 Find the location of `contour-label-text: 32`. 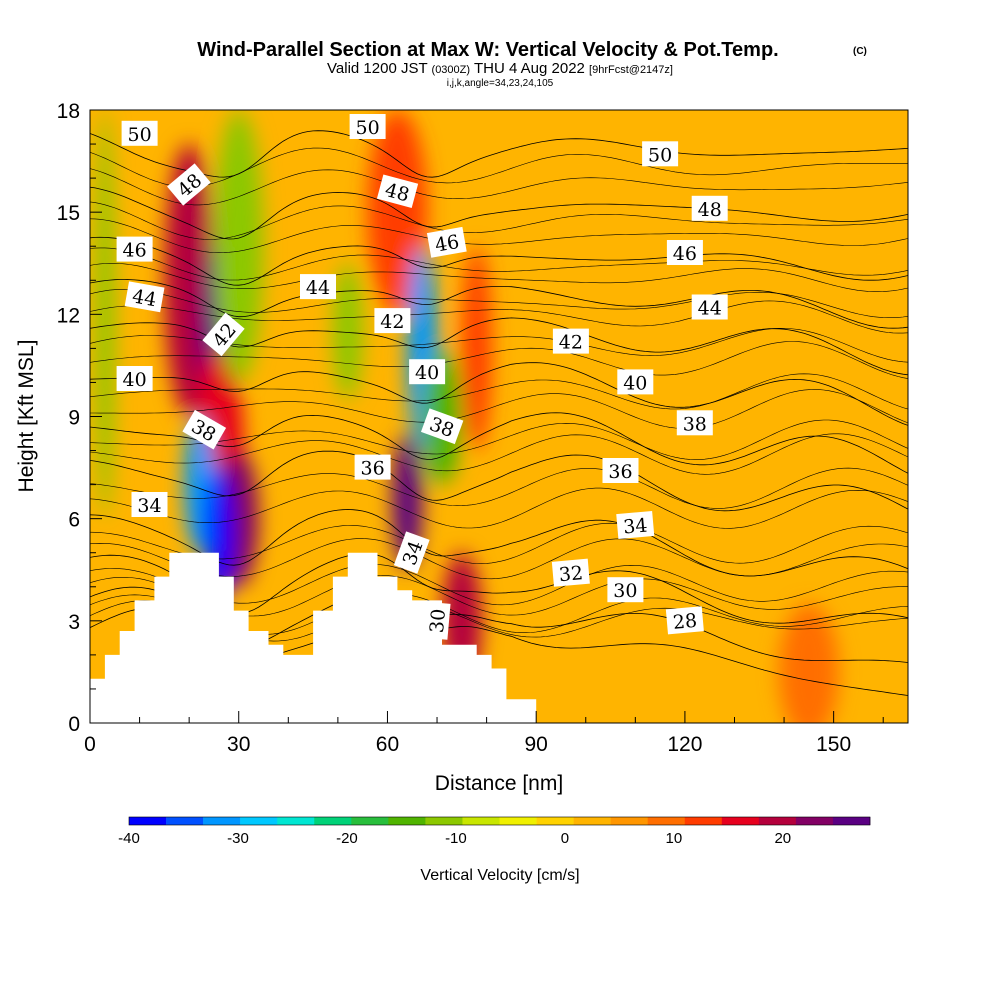

contour-label-text: 32 is located at coordinates (571, 574).